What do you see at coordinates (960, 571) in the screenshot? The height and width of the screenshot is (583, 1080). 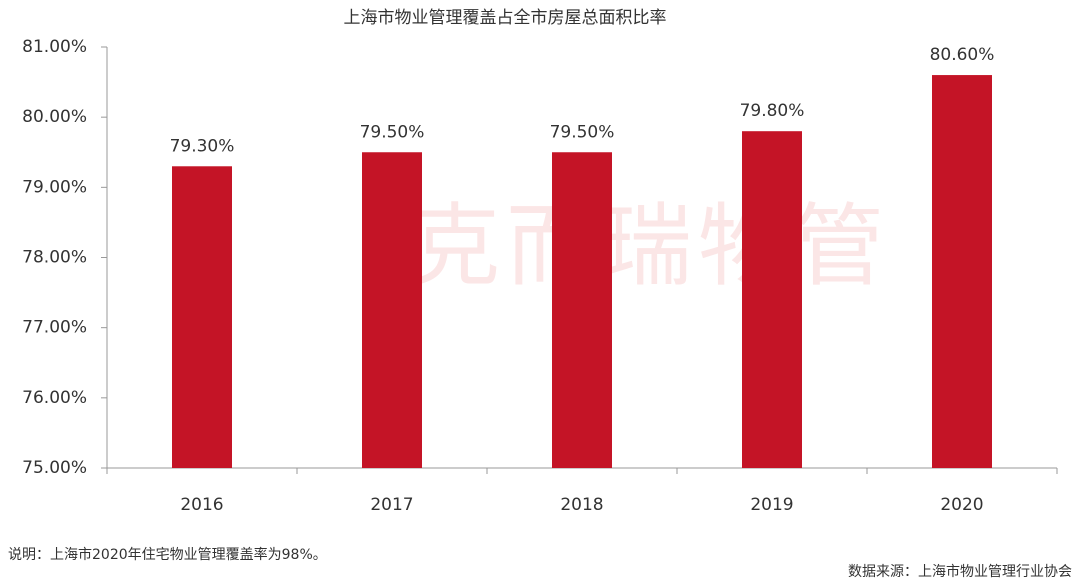 I see `source: 数据来源：上海市物业管理行业协会` at bounding box center [960, 571].